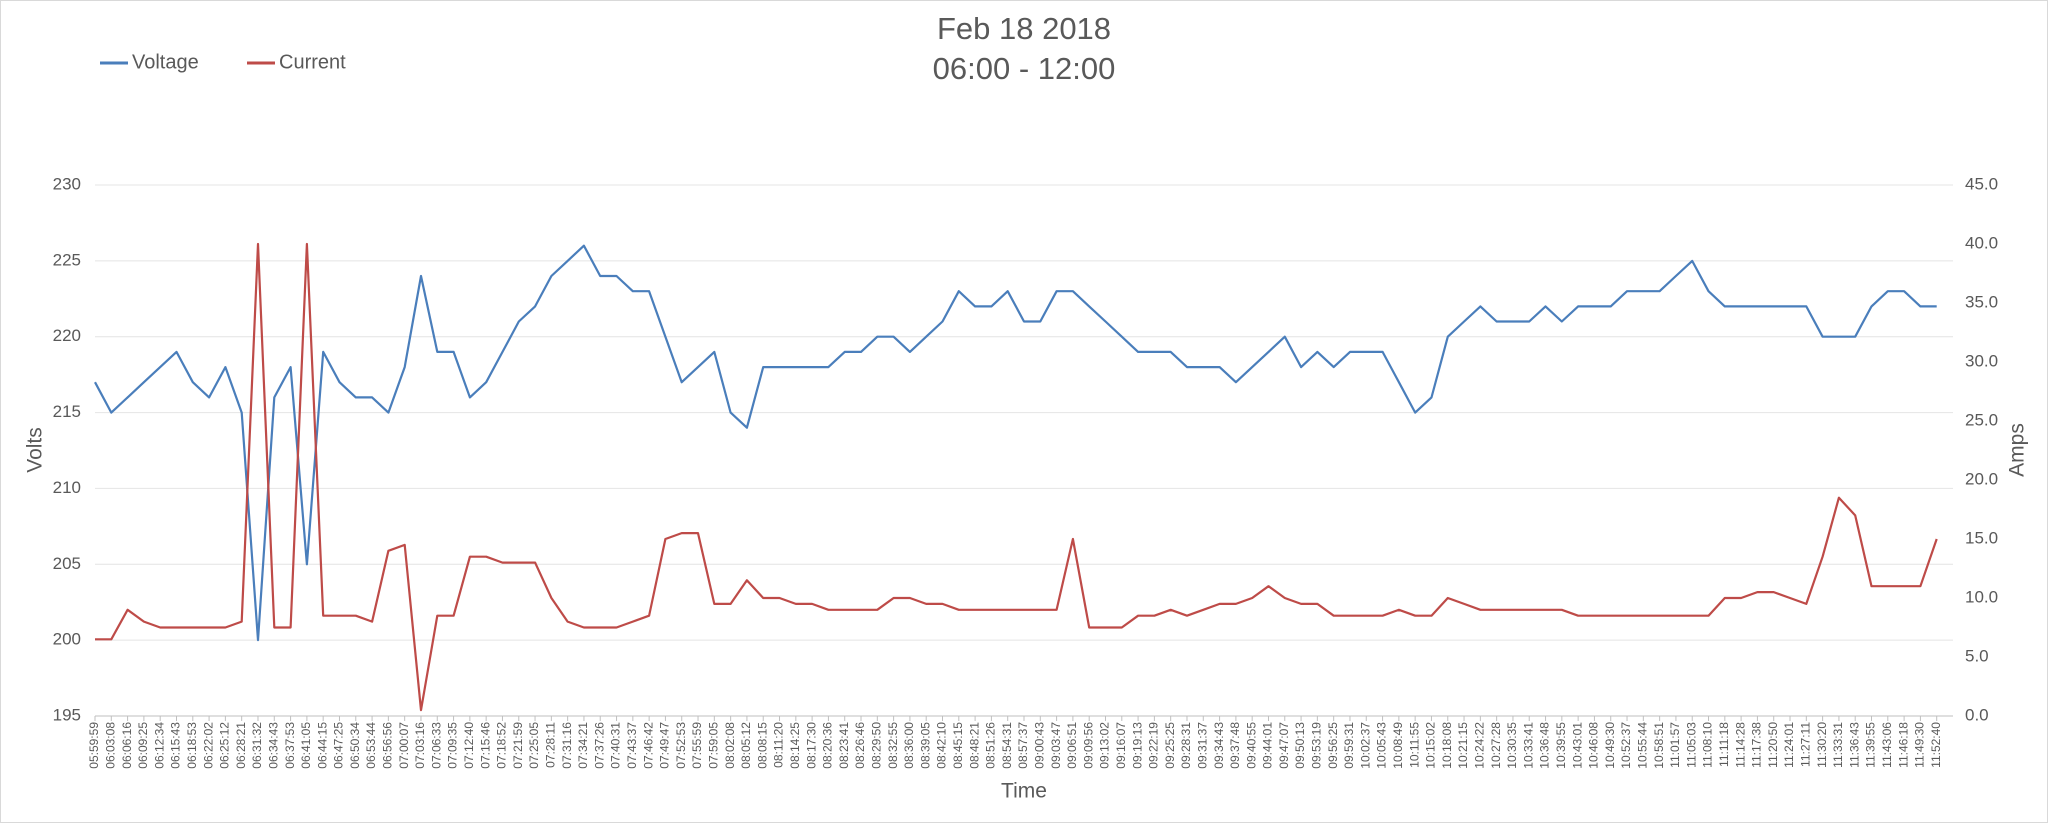  What do you see at coordinates (1186, 745) in the screenshot?
I see `x-tick-label: 09:28:31` at bounding box center [1186, 745].